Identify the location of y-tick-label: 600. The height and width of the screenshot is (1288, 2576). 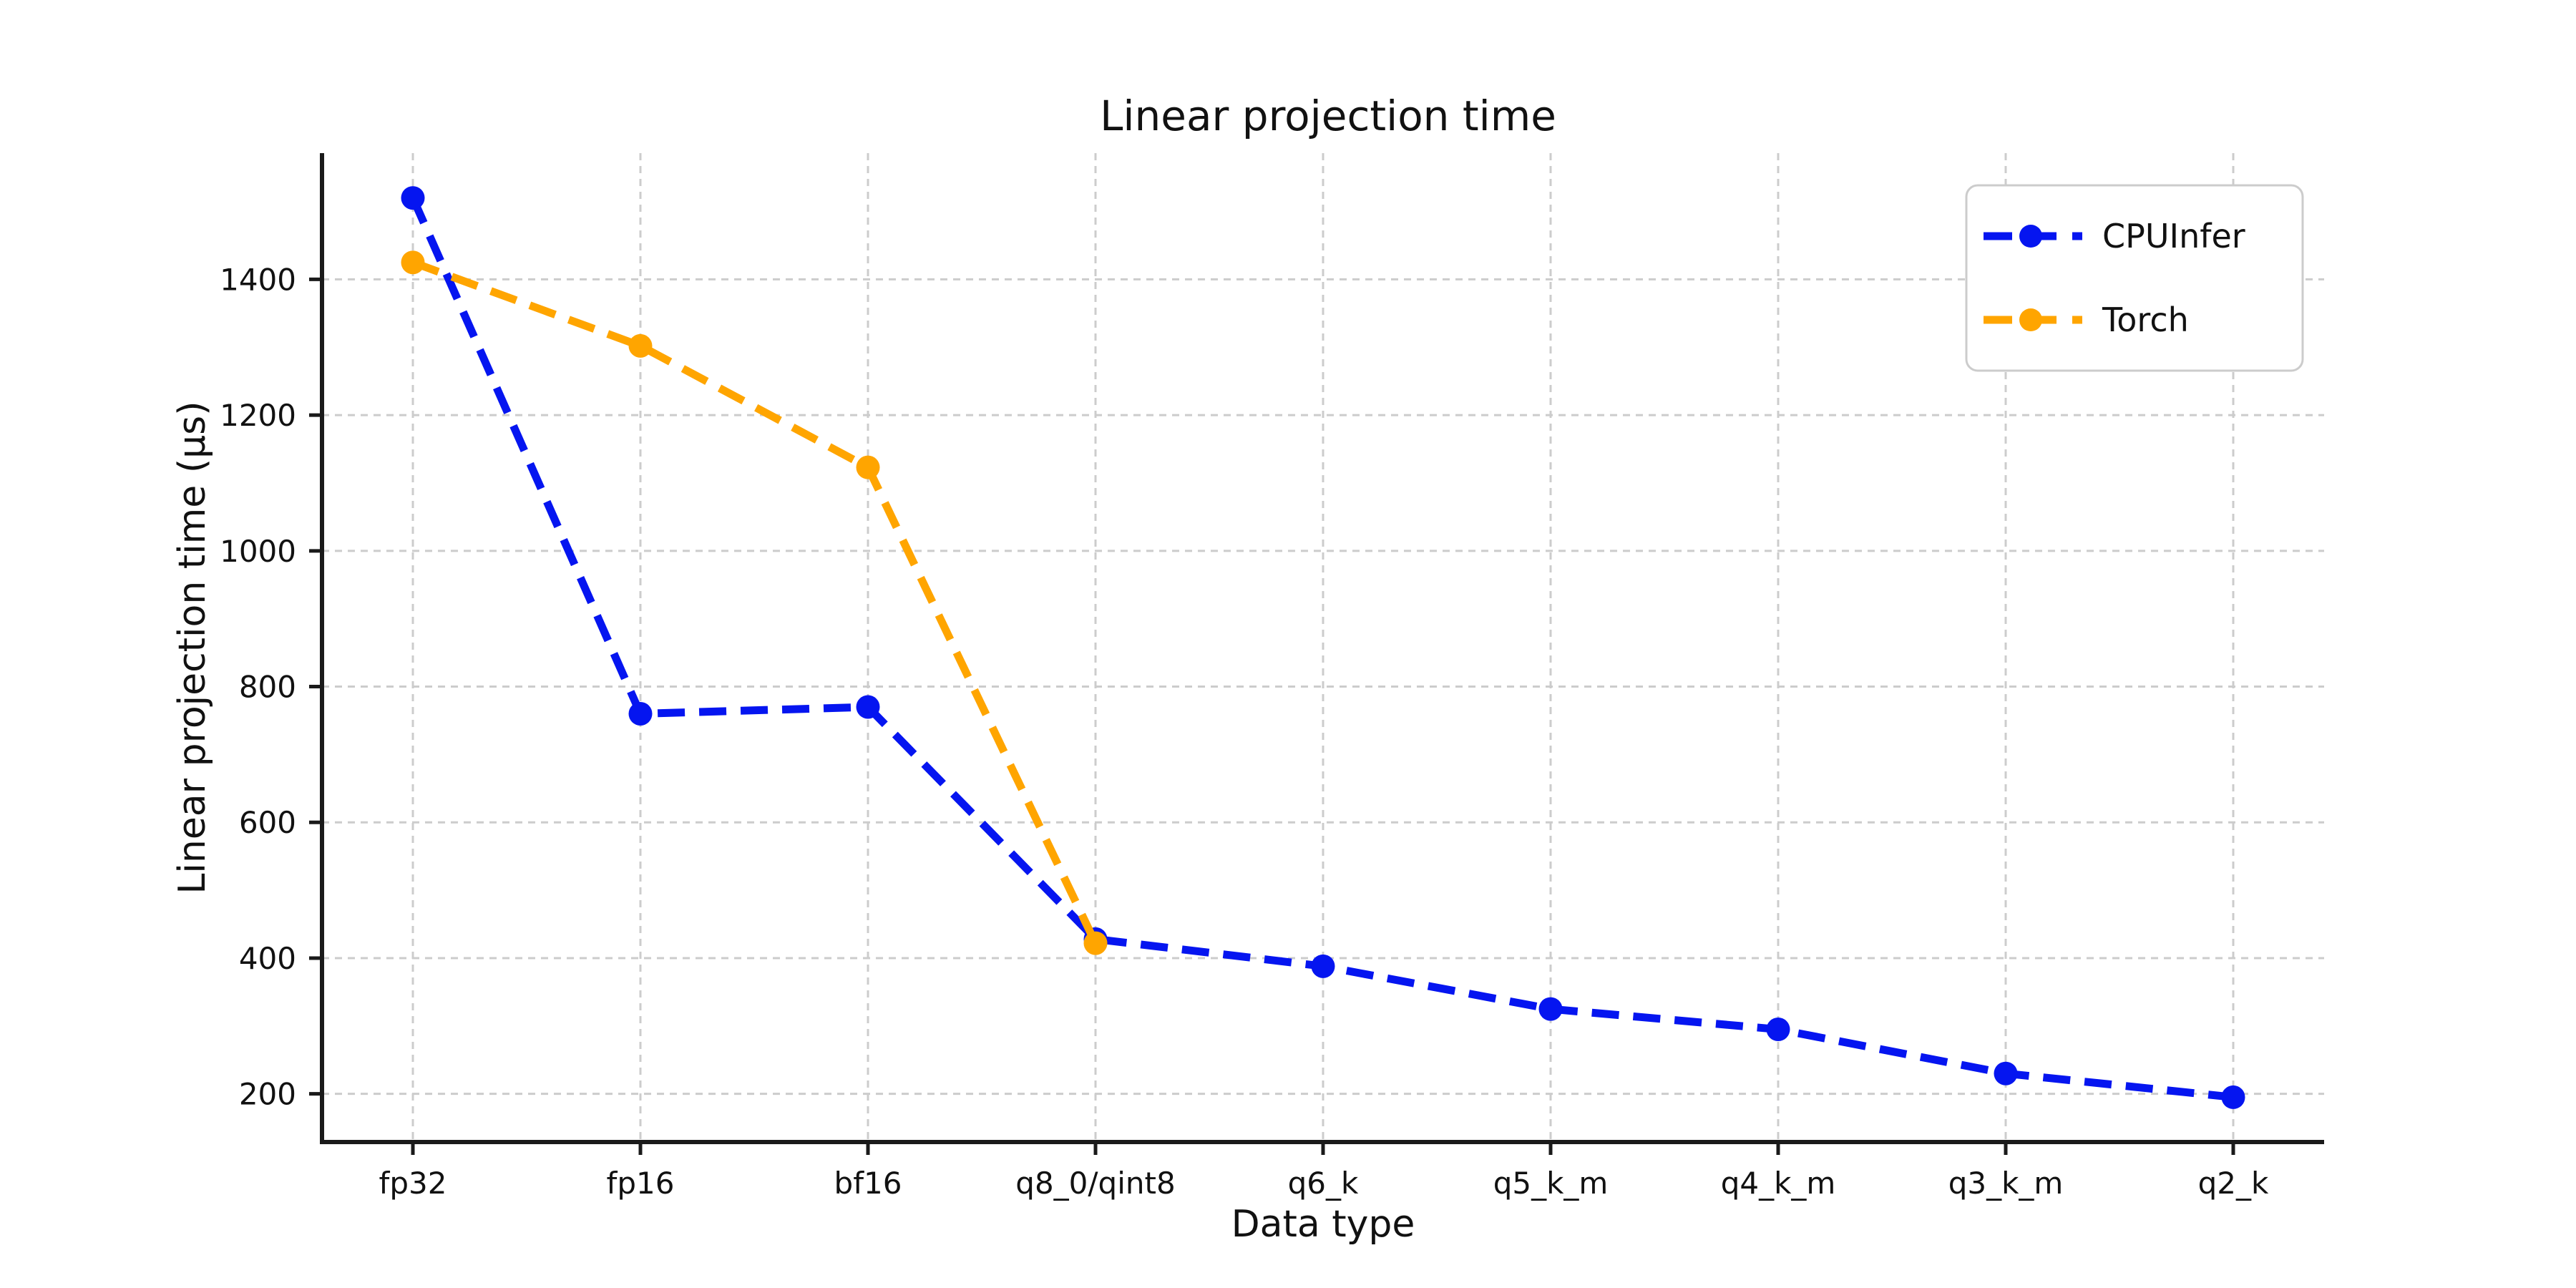
(267, 822).